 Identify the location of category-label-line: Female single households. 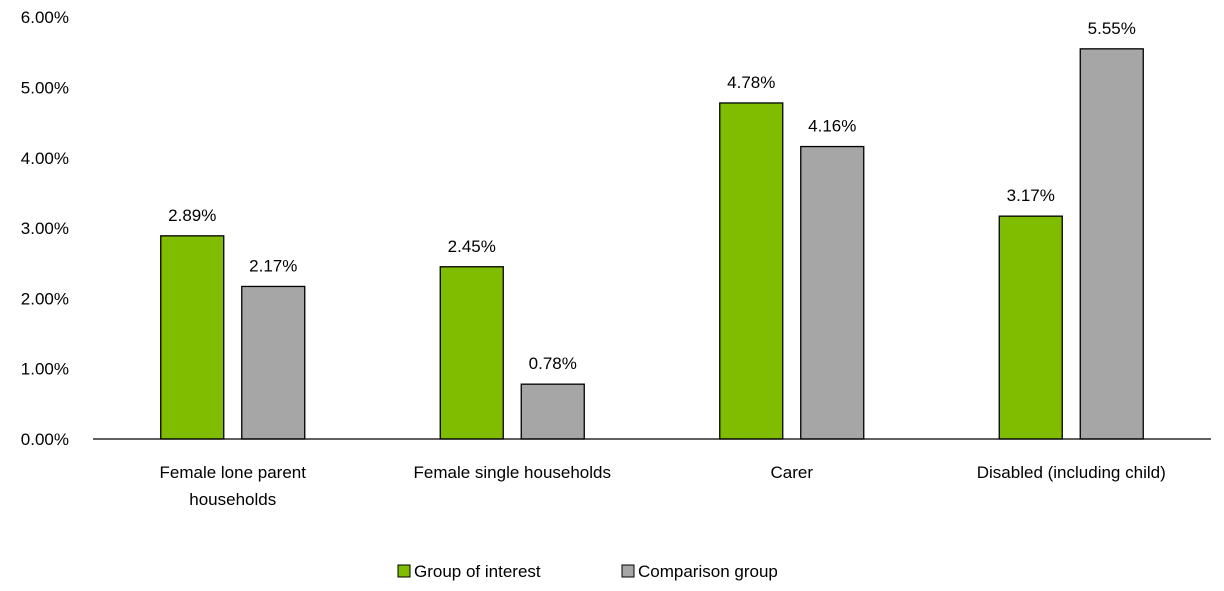
(512, 472).